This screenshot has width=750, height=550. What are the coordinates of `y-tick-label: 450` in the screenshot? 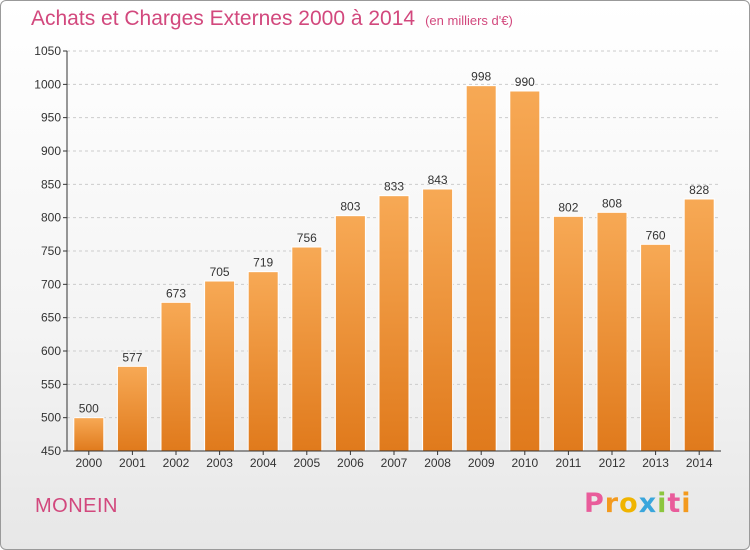 It's located at (51, 451).